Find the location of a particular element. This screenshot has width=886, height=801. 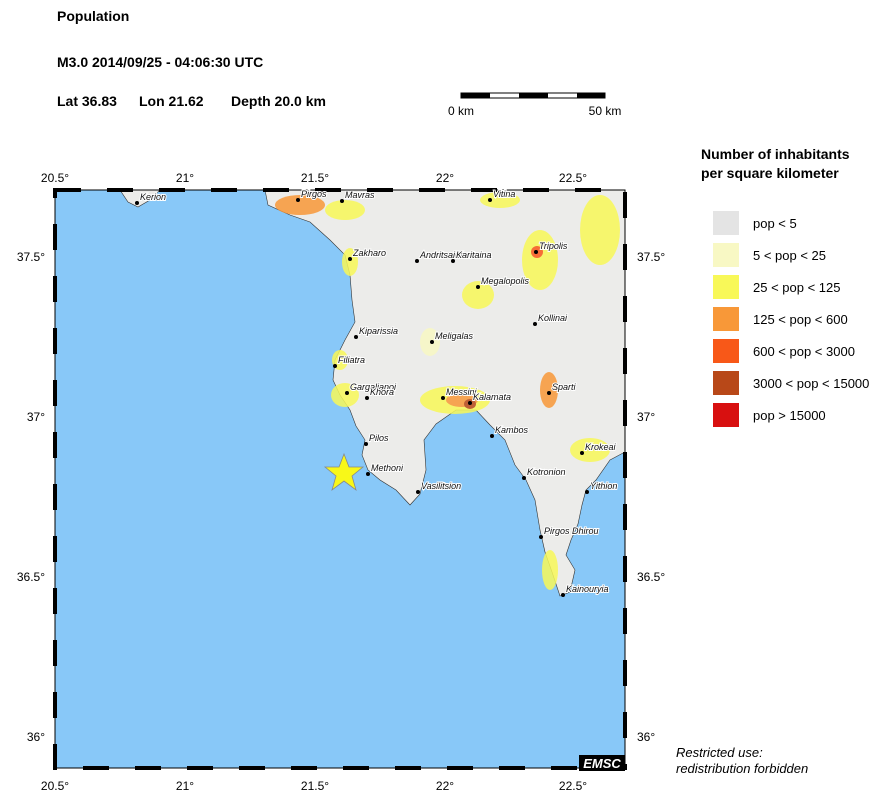

town-label: Pirgos Dhirou is located at coordinates (571, 531).